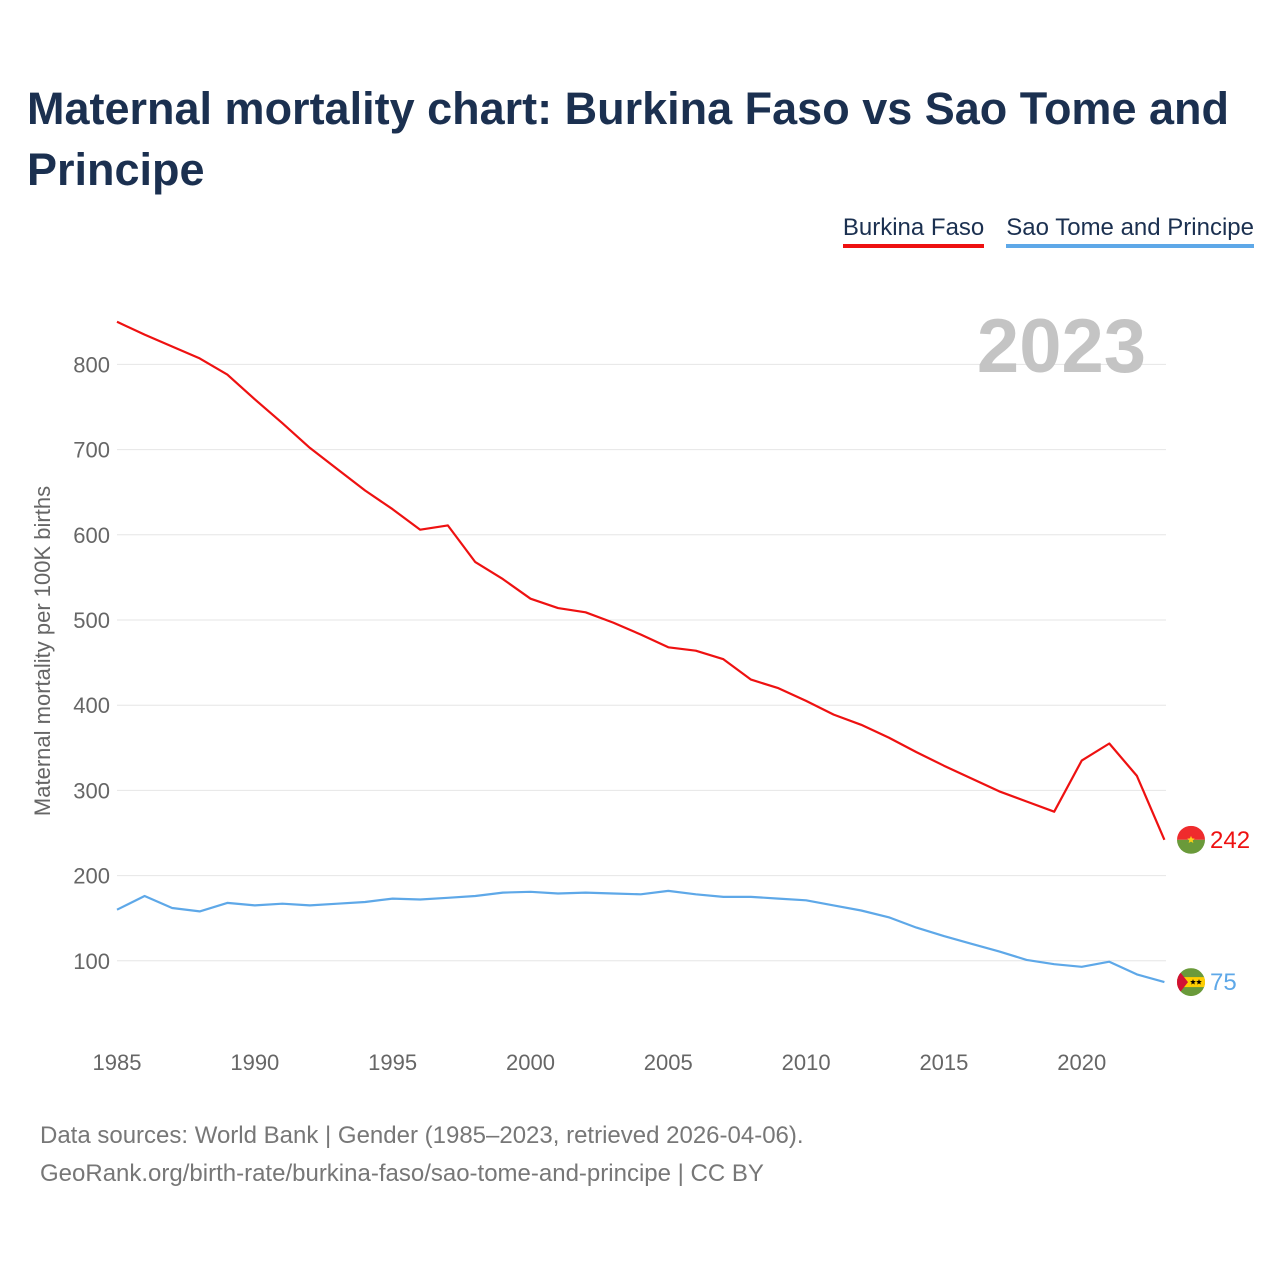 The height and width of the screenshot is (1280, 1280). I want to click on data-point-burkina-faso-2010, so click(806, 701).